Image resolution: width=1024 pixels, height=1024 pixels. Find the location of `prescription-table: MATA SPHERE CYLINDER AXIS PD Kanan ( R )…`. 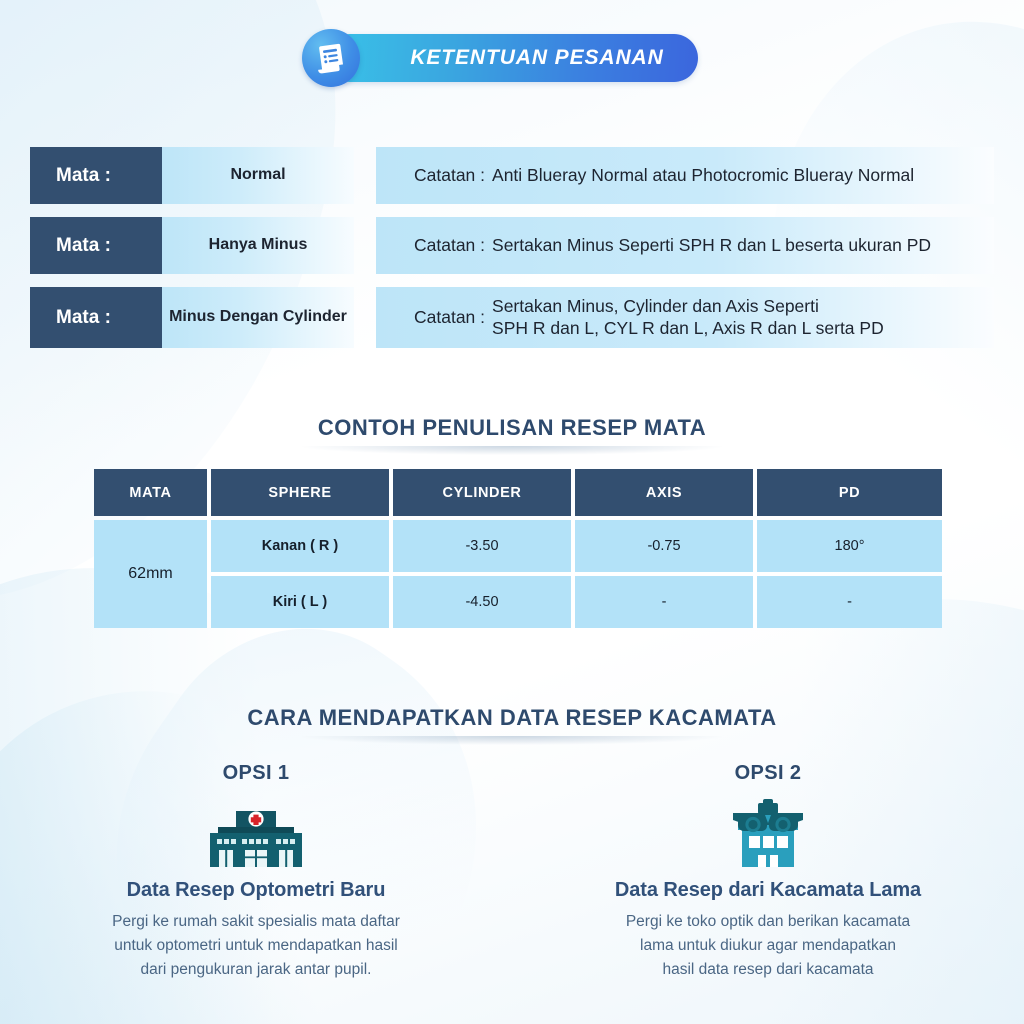

prescription-table: MATA SPHERE CYLINDER AXIS PD Kanan ( R )… is located at coordinates (518, 548).